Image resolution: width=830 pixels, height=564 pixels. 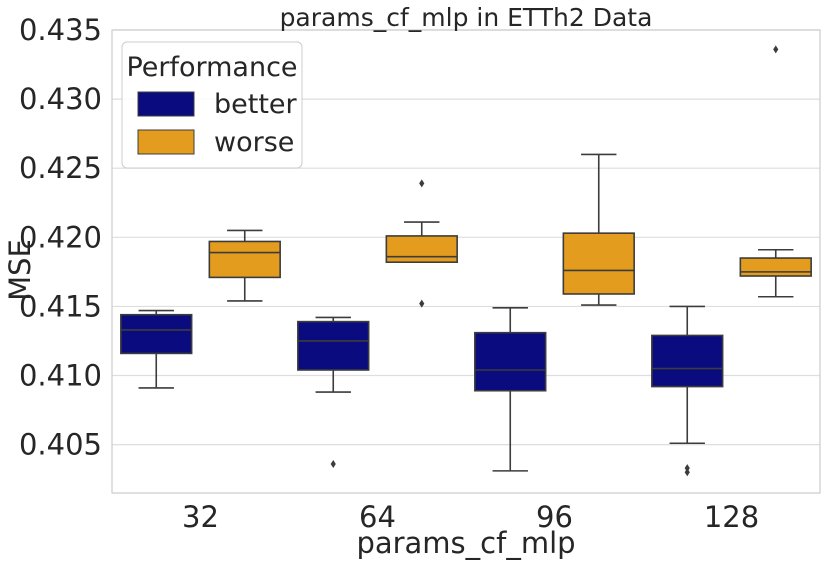 I want to click on y-tick-label: 0.425, so click(x=60, y=168).